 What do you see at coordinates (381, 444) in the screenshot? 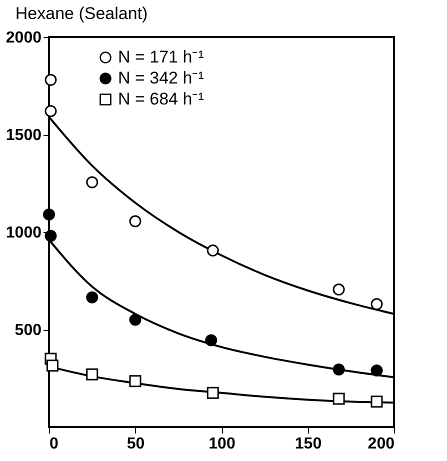
I see `x-tick-label: 200` at bounding box center [381, 444].